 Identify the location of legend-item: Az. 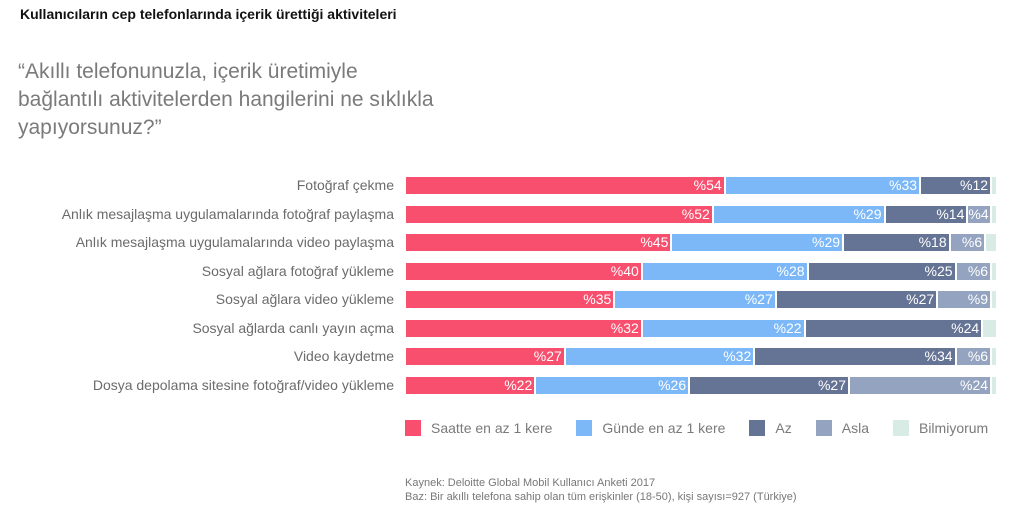
(770, 428).